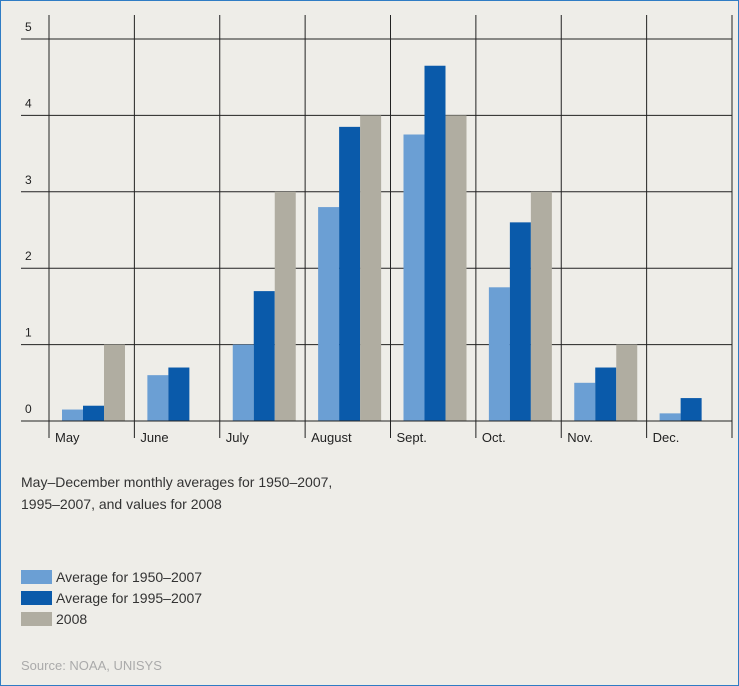 The image size is (739, 686). What do you see at coordinates (91, 665) in the screenshot?
I see `source-note: Source: NOAA, UNISYS` at bounding box center [91, 665].